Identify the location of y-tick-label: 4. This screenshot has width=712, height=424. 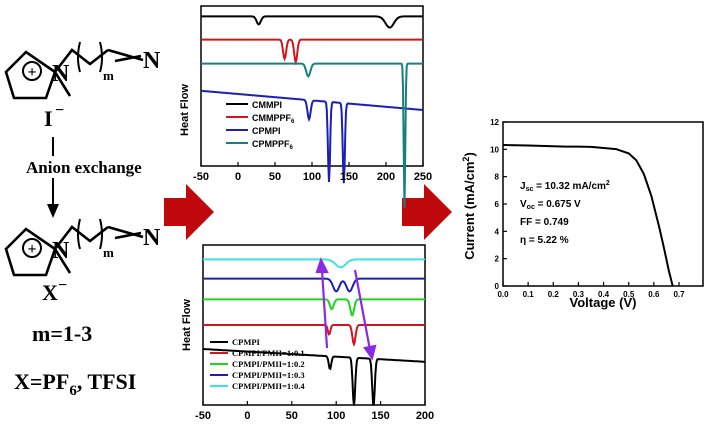
(497, 231).